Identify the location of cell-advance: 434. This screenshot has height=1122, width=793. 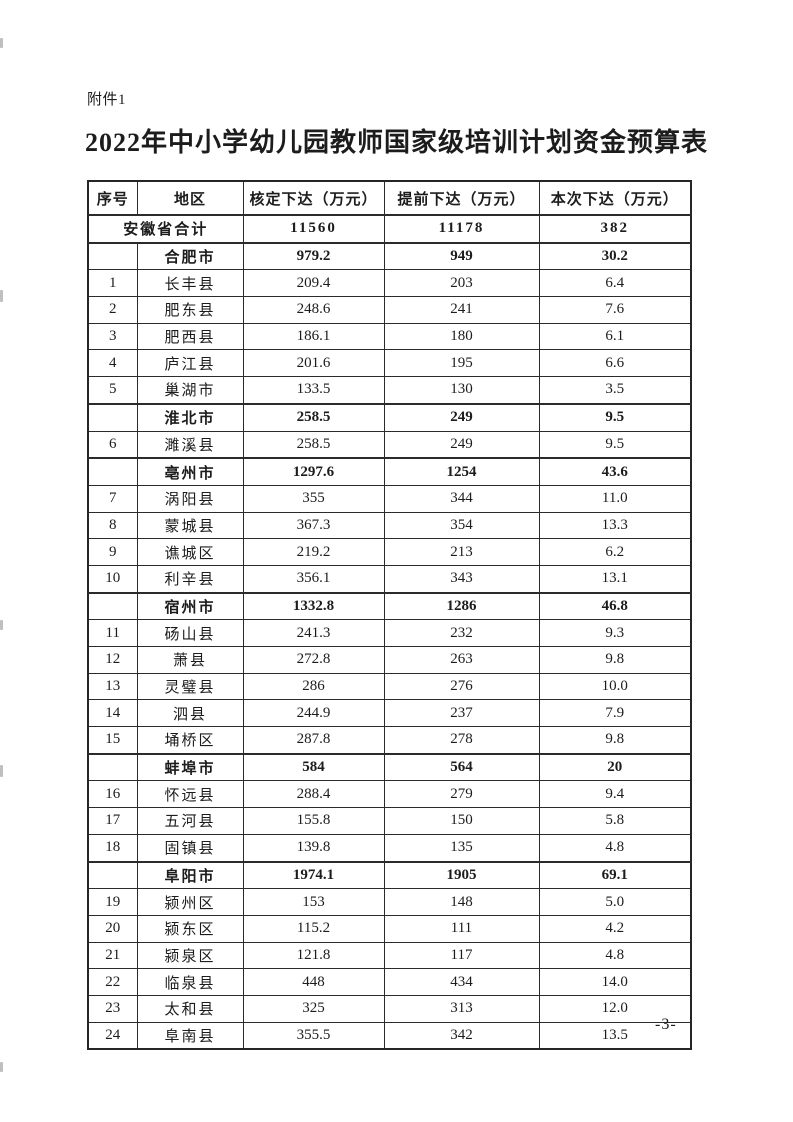
(461, 982).